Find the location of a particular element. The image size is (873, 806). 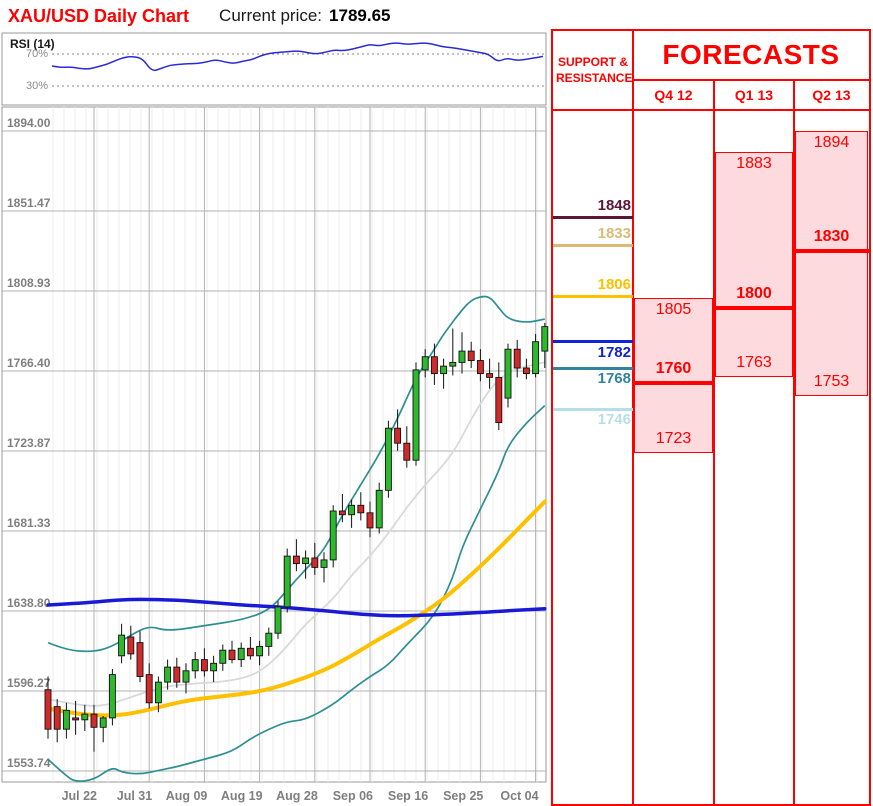

divider-q1-q2 is located at coordinates (794, 441).